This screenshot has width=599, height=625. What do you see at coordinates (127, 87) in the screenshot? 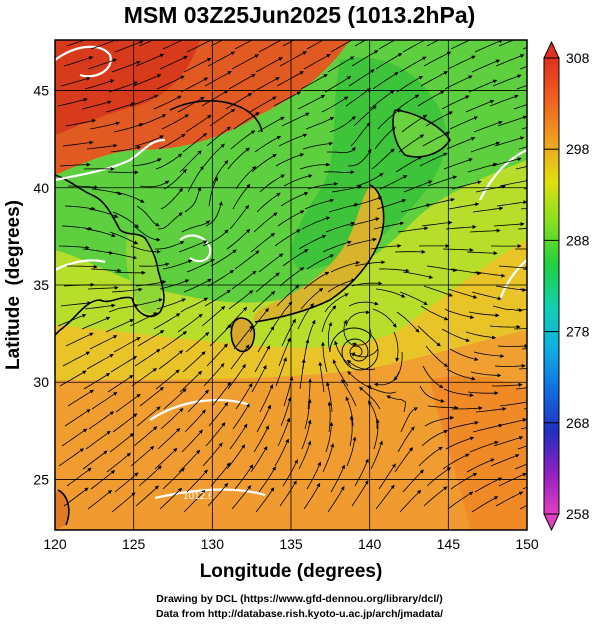
I see `field-north-red` at bounding box center [127, 87].